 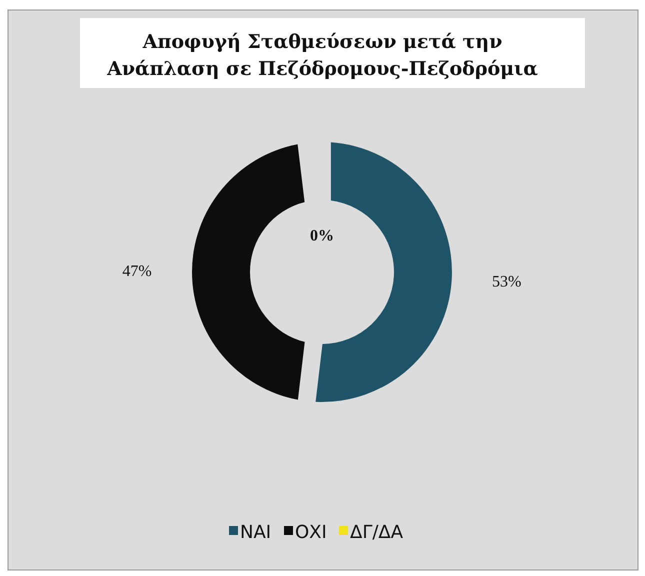 What do you see at coordinates (137, 271) in the screenshot?
I see `data-label: 47%` at bounding box center [137, 271].